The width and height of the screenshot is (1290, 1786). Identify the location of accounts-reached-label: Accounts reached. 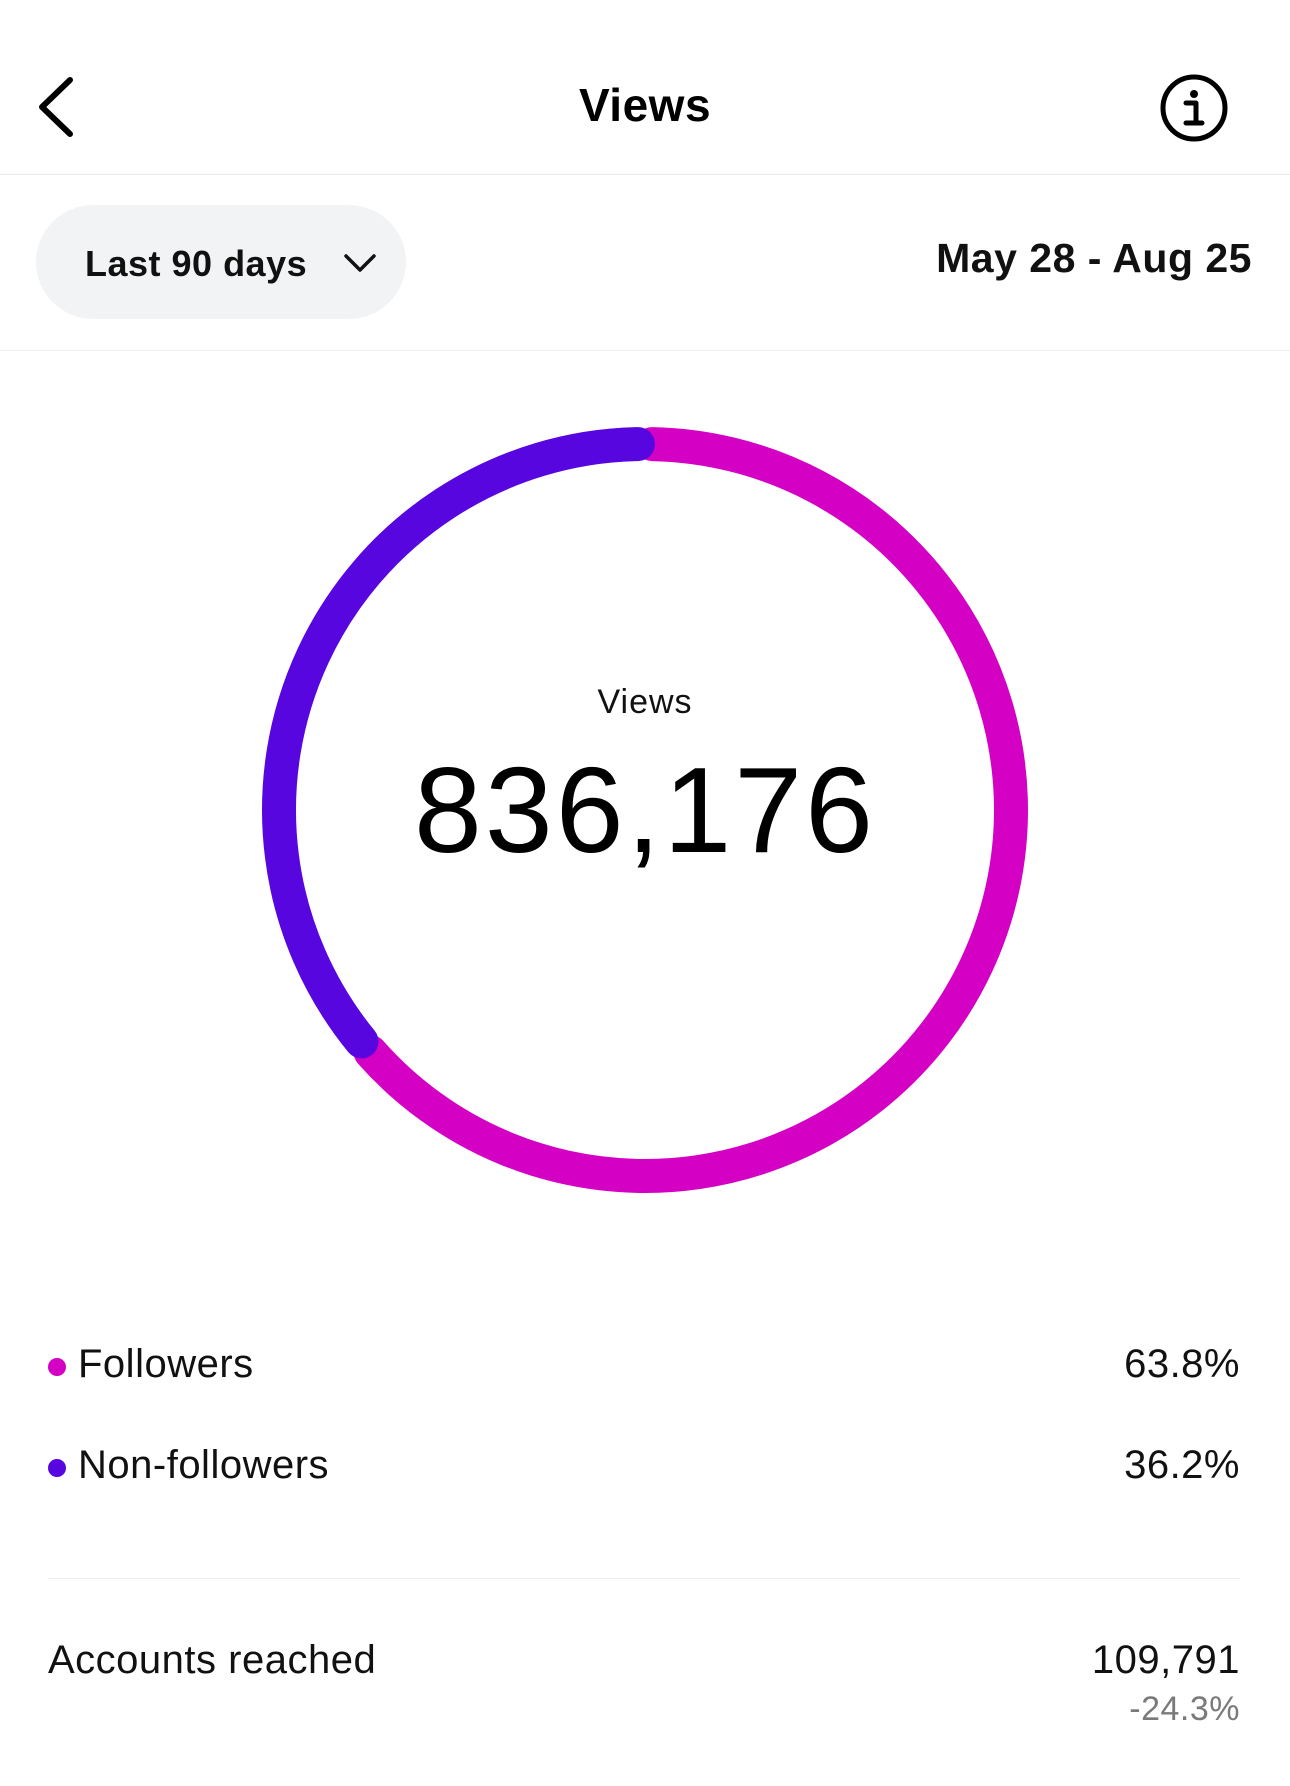
(212, 1660).